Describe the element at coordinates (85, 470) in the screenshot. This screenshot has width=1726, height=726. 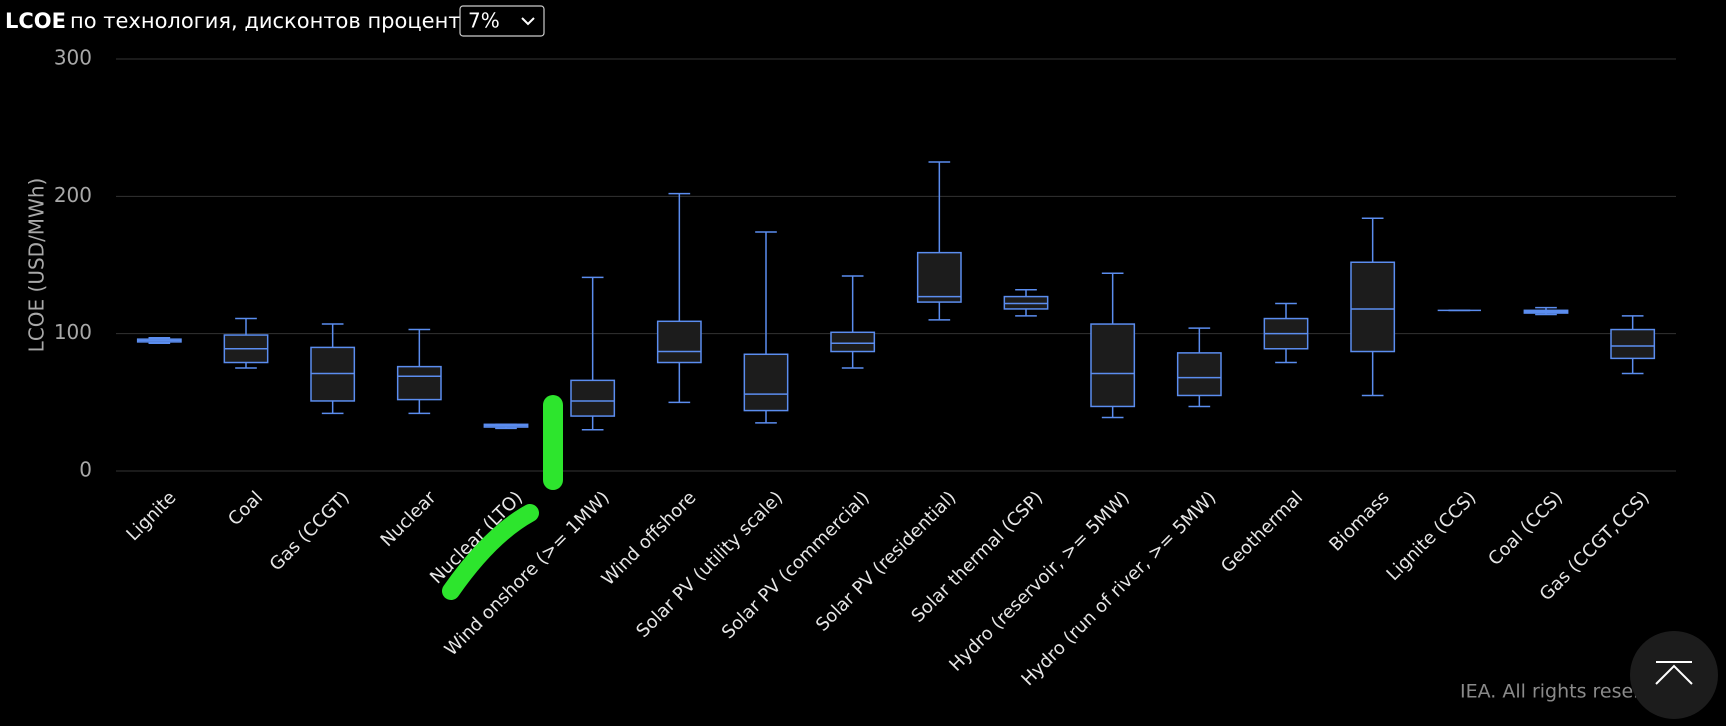
I see `y-tick-label: 0` at that location.